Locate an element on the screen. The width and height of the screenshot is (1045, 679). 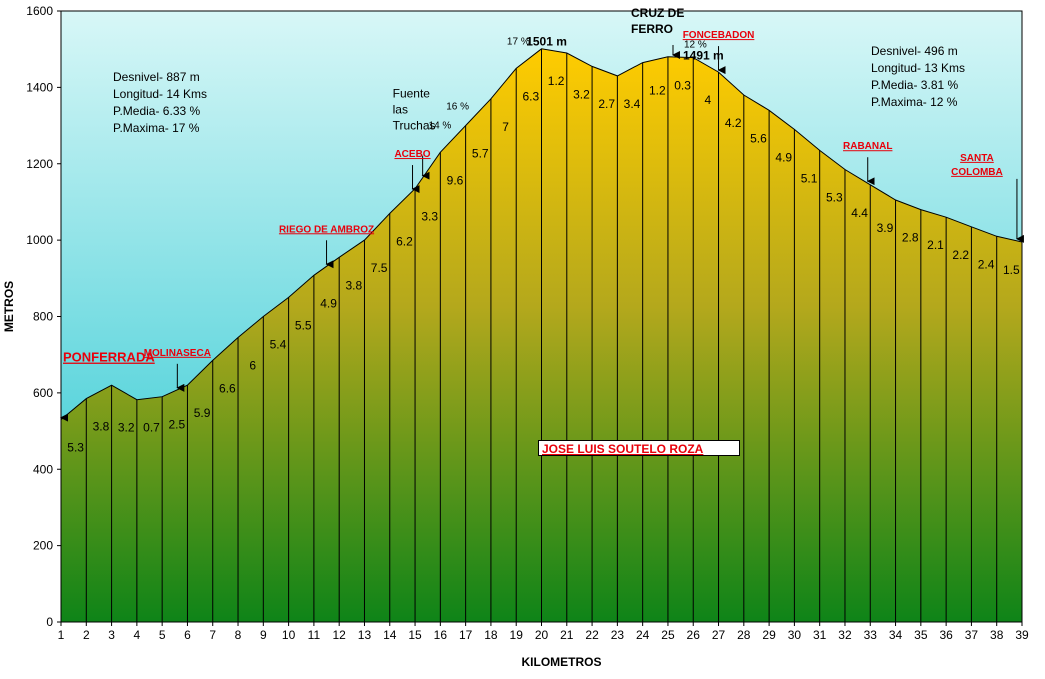
x-tick-label: 10 is located at coordinates (289, 635).